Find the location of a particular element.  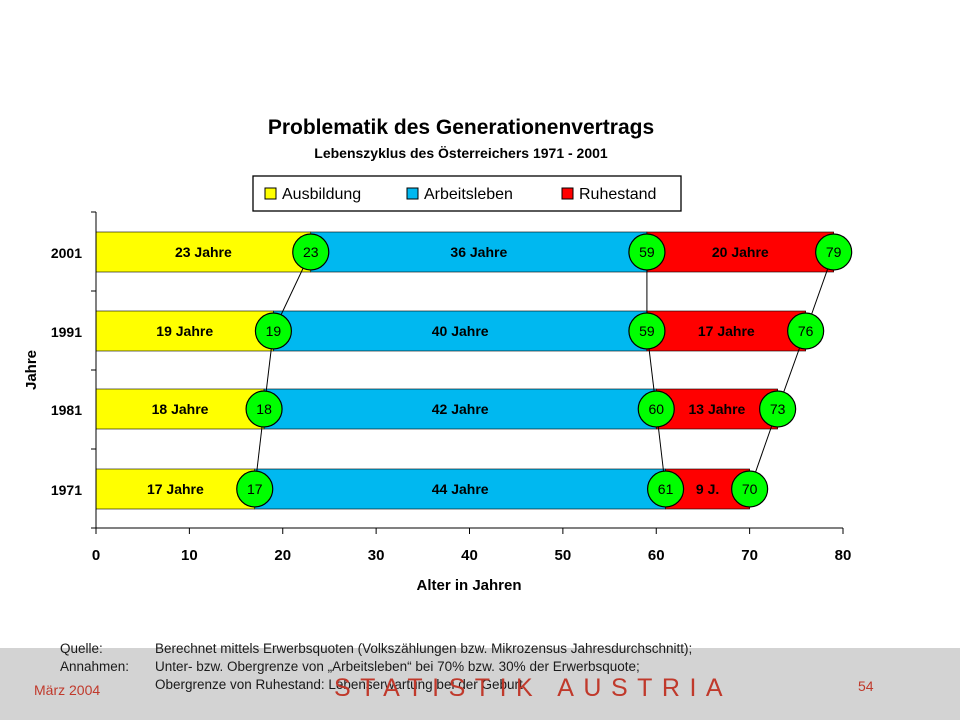

marker-label: 73 is located at coordinates (778, 409).